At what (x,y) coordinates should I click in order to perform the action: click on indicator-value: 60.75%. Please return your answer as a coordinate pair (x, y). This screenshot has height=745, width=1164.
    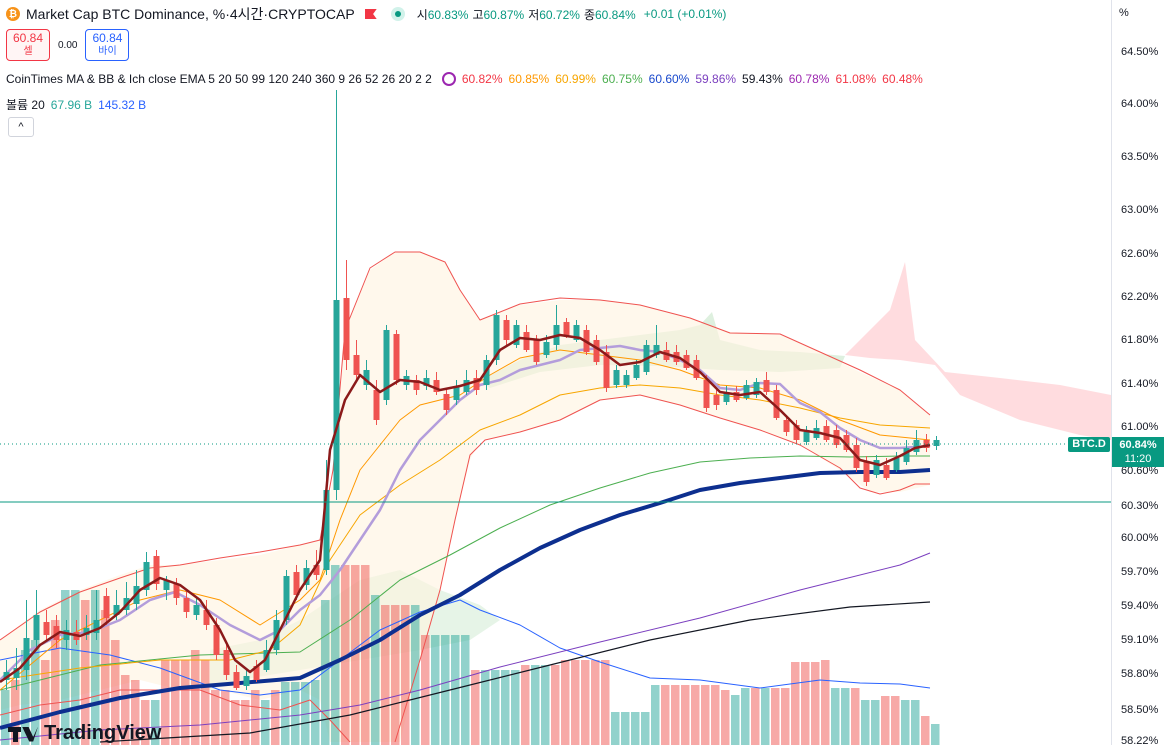
    Looking at the image, I should click on (622, 79).